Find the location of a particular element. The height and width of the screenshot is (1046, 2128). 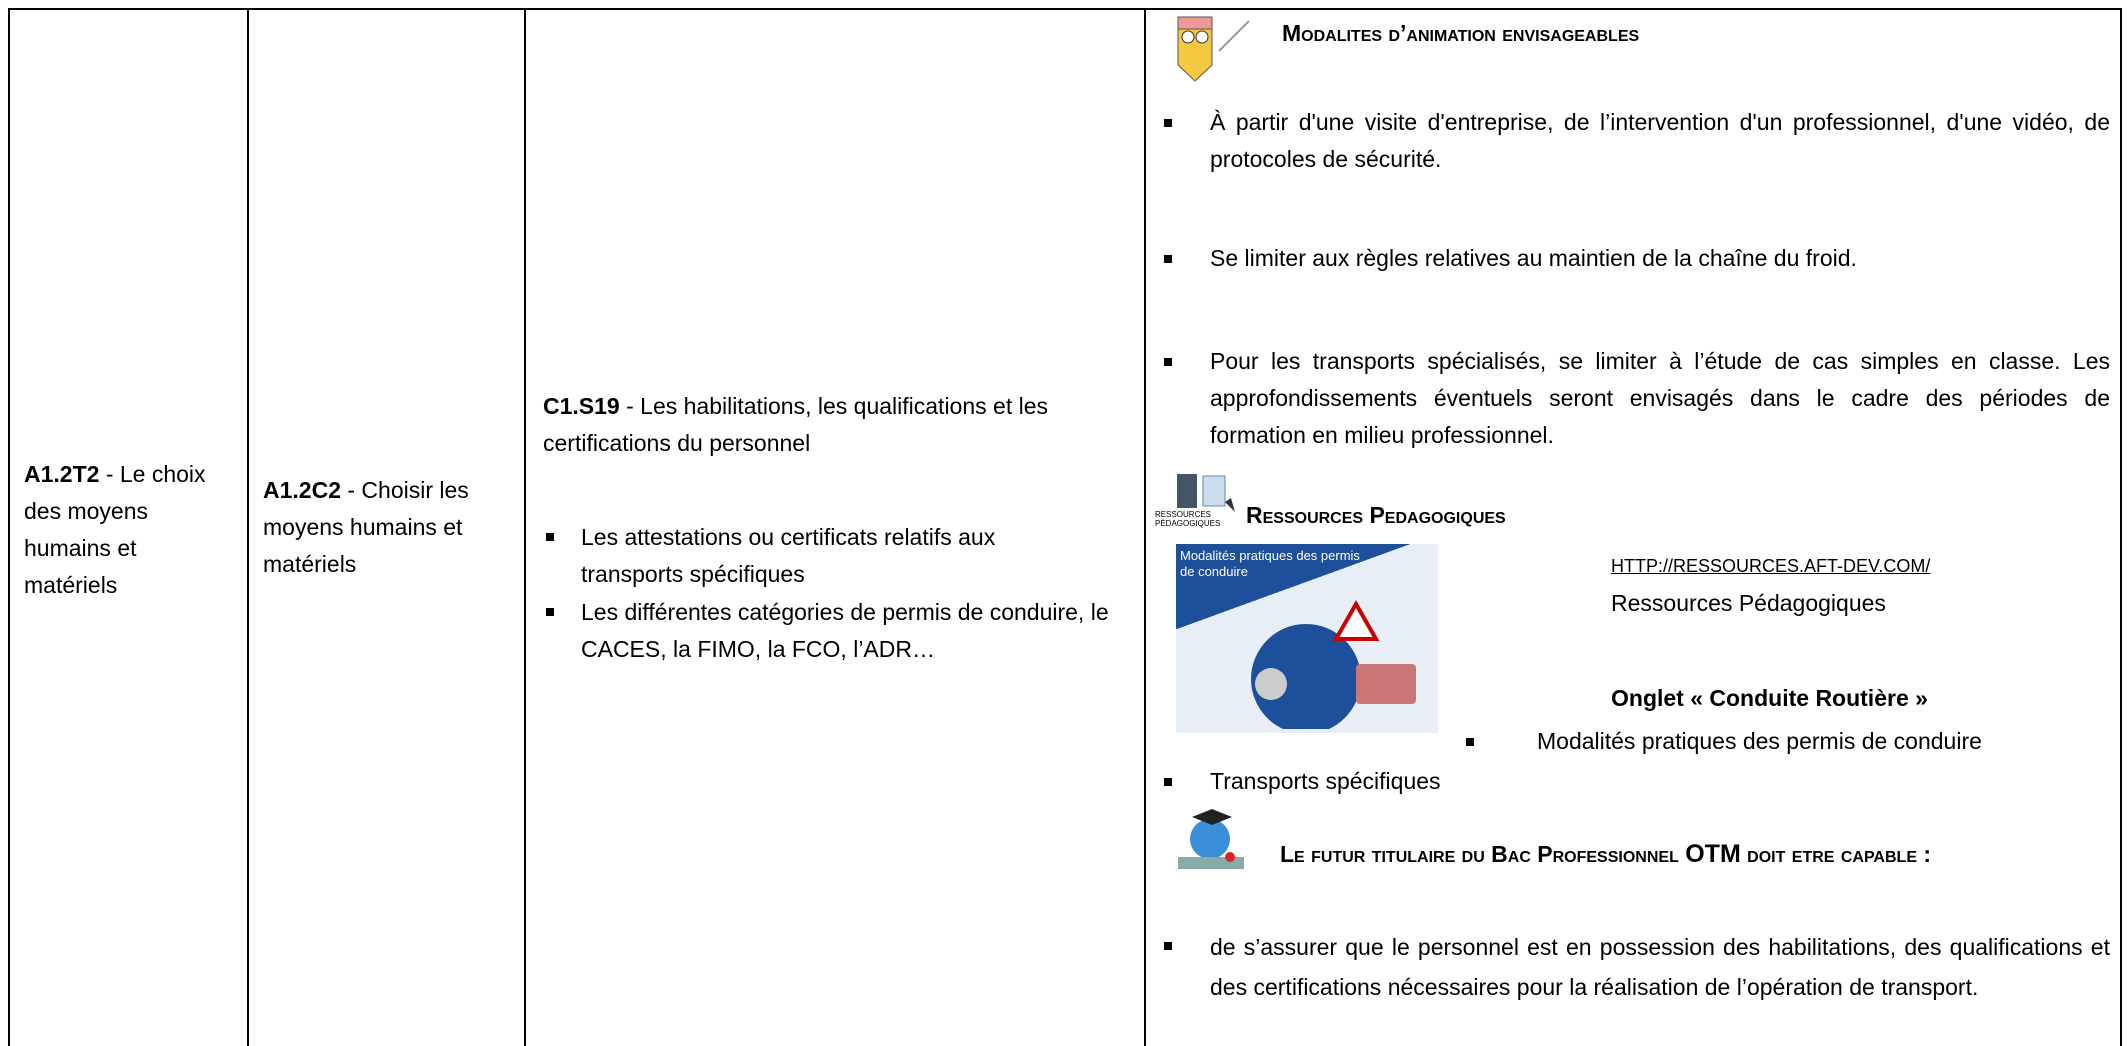

text: Bac Professionnel is located at coordinates (1588, 854).